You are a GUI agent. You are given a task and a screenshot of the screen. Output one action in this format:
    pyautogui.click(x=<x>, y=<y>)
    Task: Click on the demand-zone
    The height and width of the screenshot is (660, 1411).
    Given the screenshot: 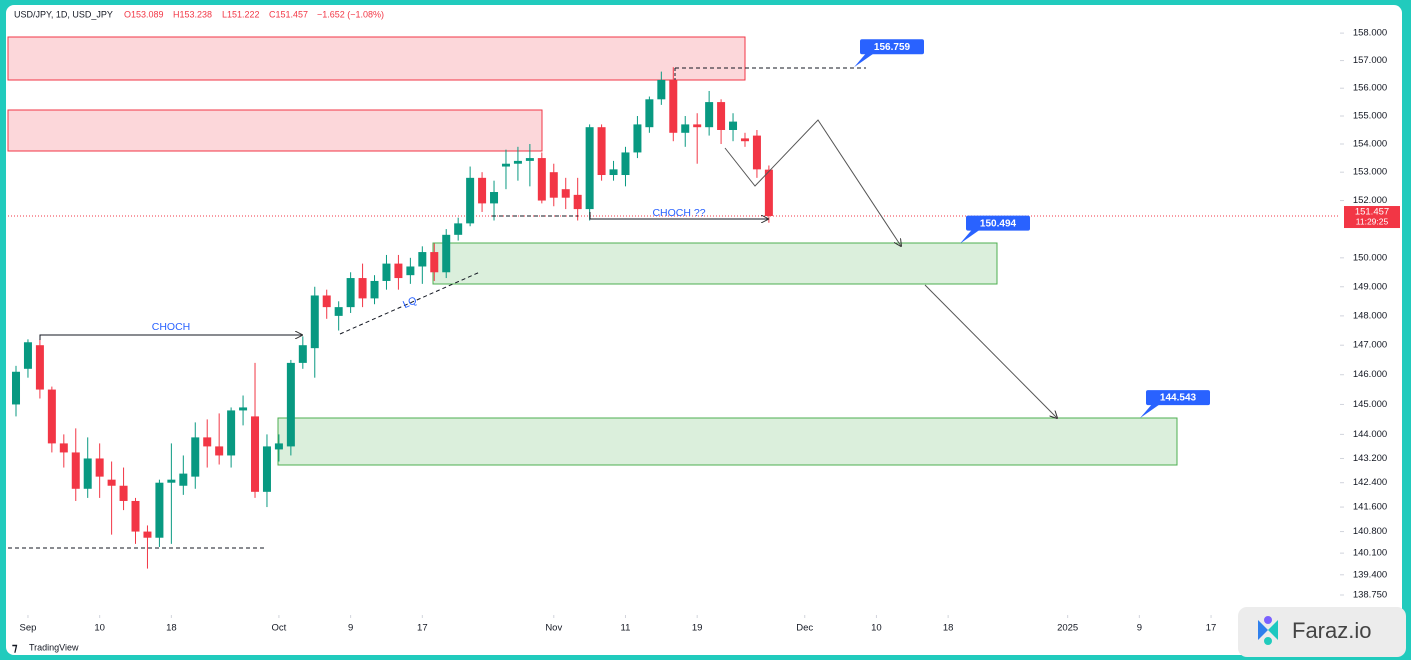 What is the action you would take?
    pyautogui.click(x=727, y=441)
    